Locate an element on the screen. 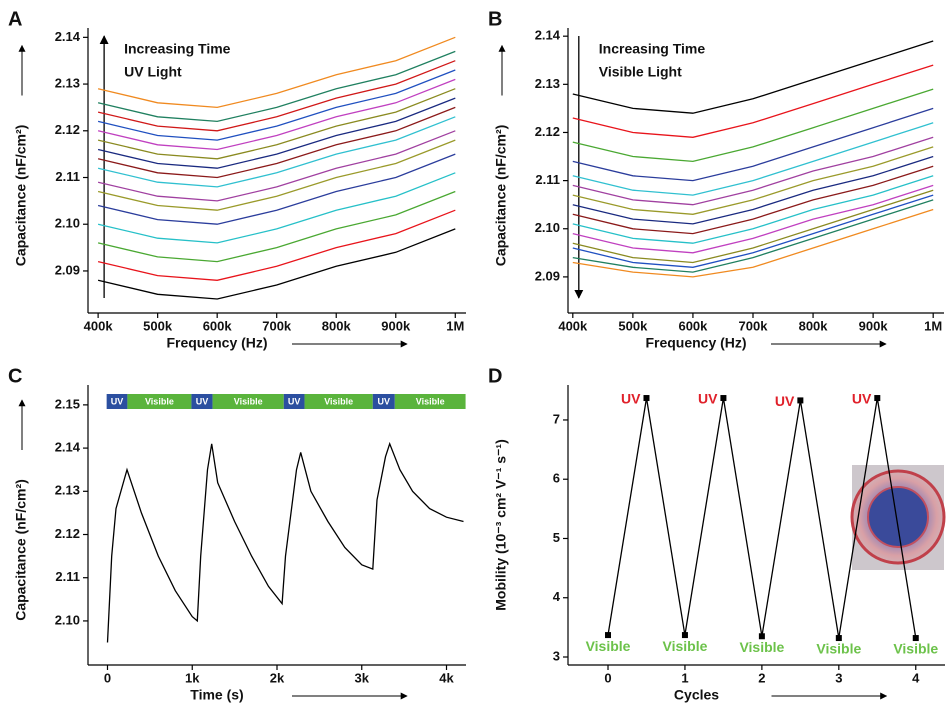 This screenshot has height=703, width=950. y-tick-label: 7 is located at coordinates (556, 418).